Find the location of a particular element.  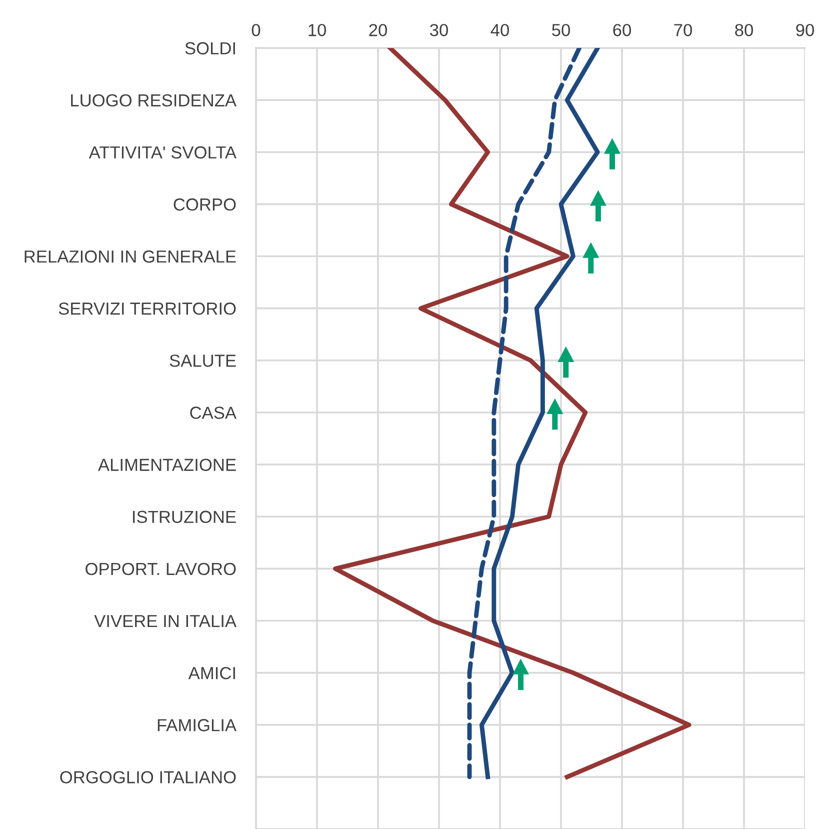

y-tick-label: ATTIVITA' SVOLTA is located at coordinates (162, 152).